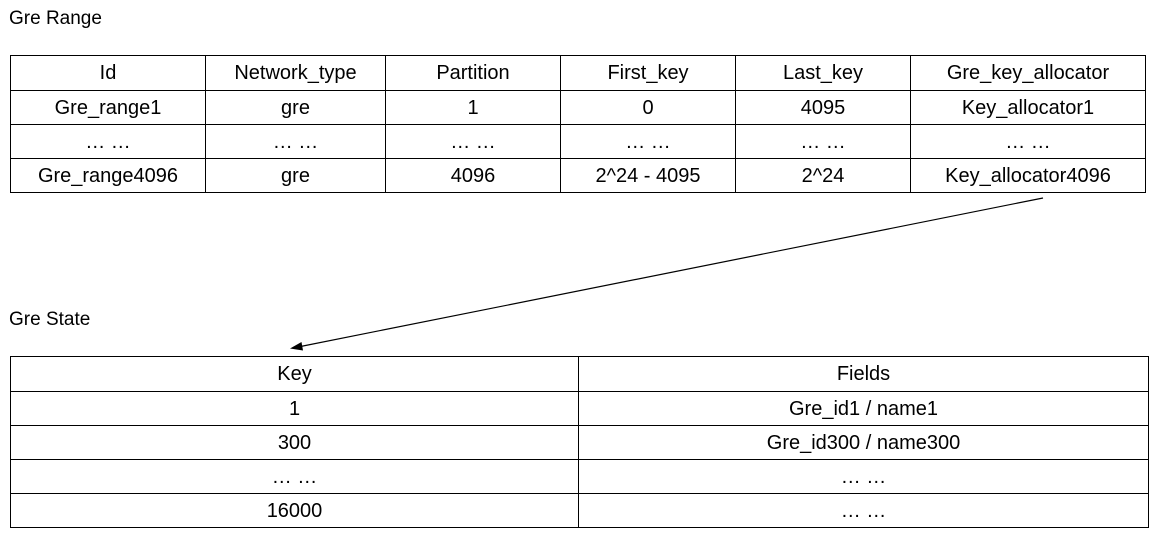 The width and height of the screenshot is (1157, 542). I want to click on header-cell-gre-key-allocator: Gre_key_allocator, so click(1028, 73).